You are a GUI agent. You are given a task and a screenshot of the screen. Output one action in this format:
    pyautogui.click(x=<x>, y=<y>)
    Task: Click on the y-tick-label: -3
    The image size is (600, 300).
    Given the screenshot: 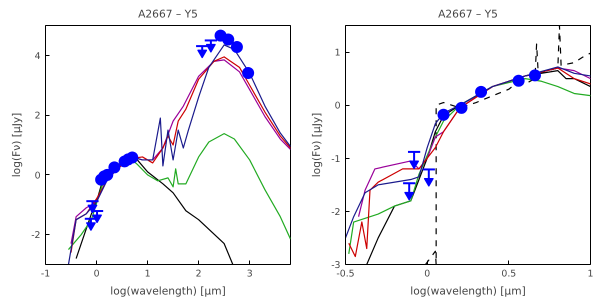 What is the action you would take?
    pyautogui.click(x=336, y=265)
    